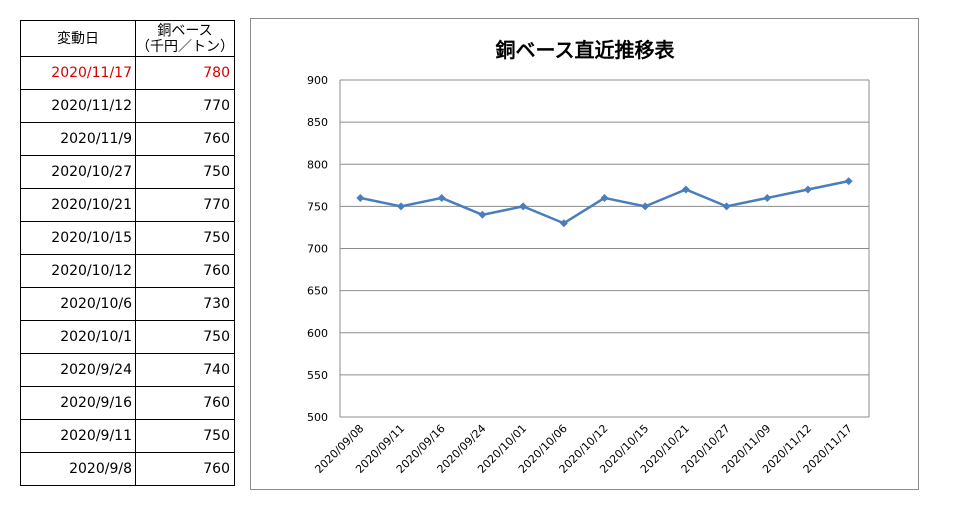 This screenshot has height=515, width=956. I want to click on date-cell: 2020/10/12, so click(78, 271).